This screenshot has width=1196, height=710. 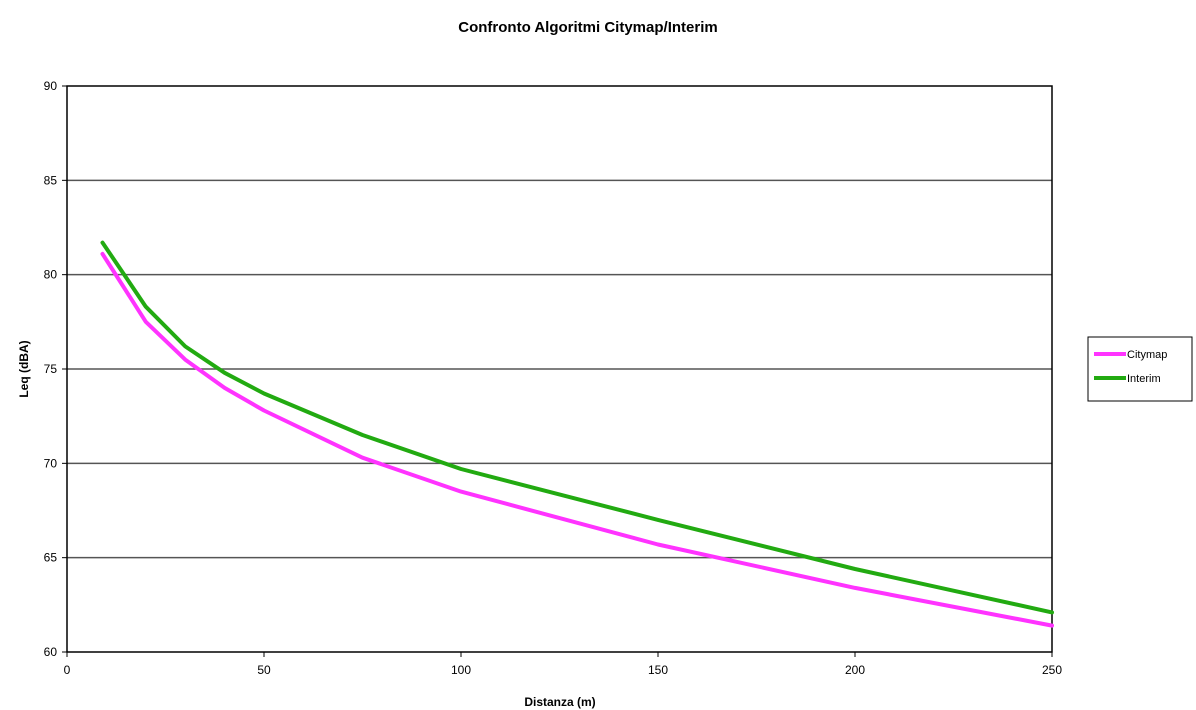 What do you see at coordinates (51, 652) in the screenshot?
I see `y-tick-label: 60` at bounding box center [51, 652].